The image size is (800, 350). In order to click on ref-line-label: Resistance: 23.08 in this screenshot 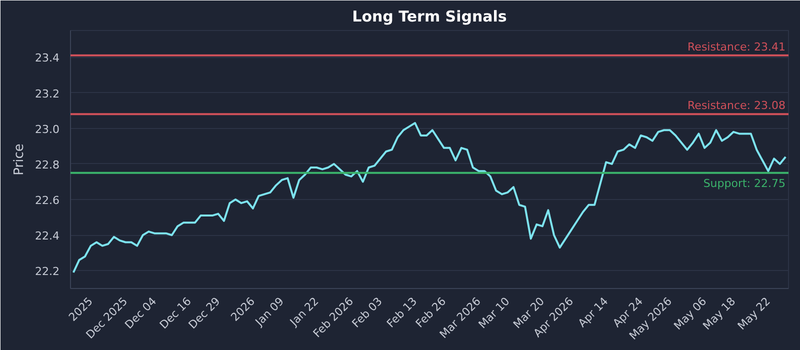, I will do `click(737, 105)`.